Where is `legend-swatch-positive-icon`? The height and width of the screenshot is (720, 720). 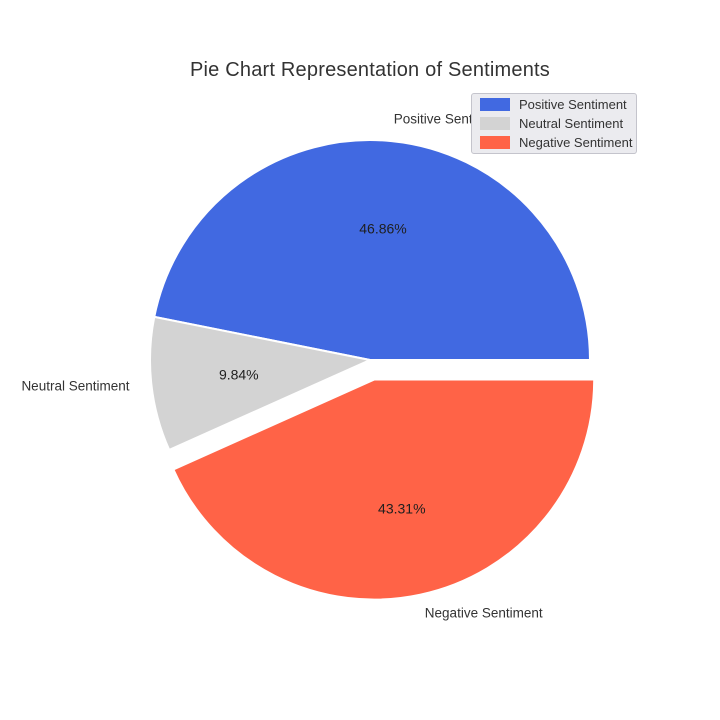
legend-swatch-positive-icon is located at coordinates (495, 104).